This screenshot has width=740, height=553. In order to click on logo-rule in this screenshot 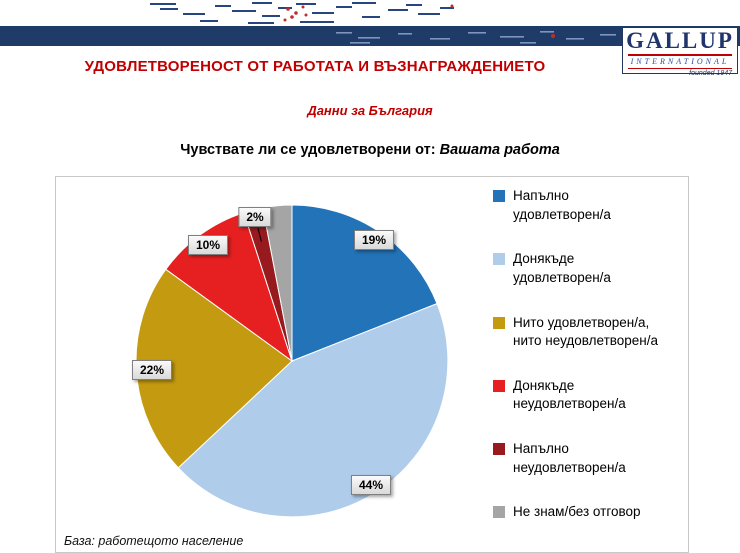, I will do `click(680, 55)`.